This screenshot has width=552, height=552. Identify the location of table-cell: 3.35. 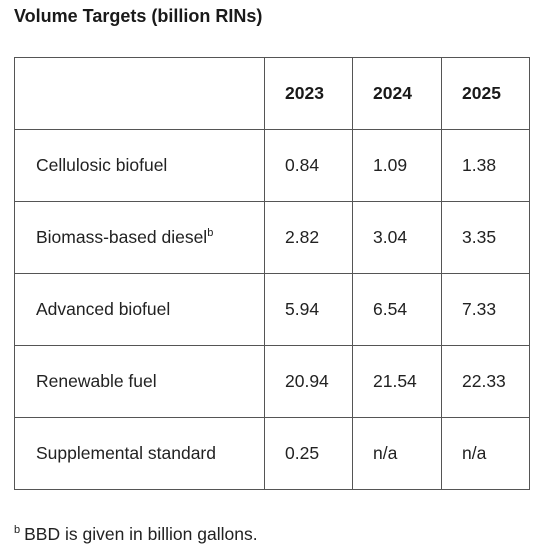
(485, 237).